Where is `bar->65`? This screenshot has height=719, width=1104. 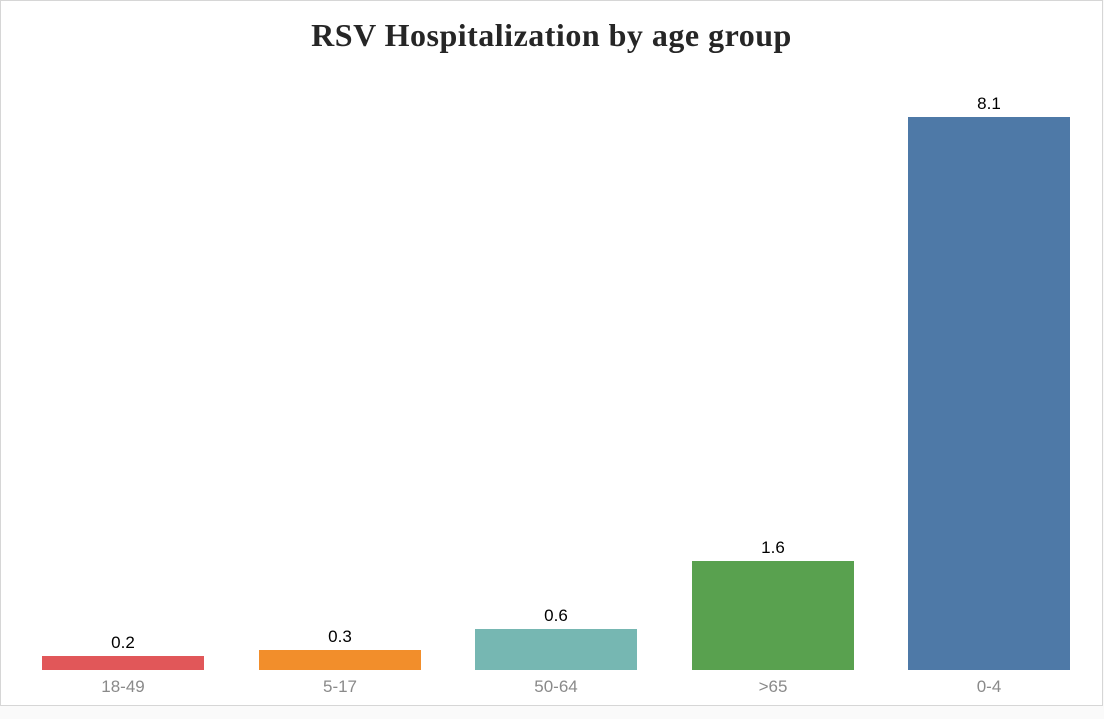 bar->65 is located at coordinates (773, 615).